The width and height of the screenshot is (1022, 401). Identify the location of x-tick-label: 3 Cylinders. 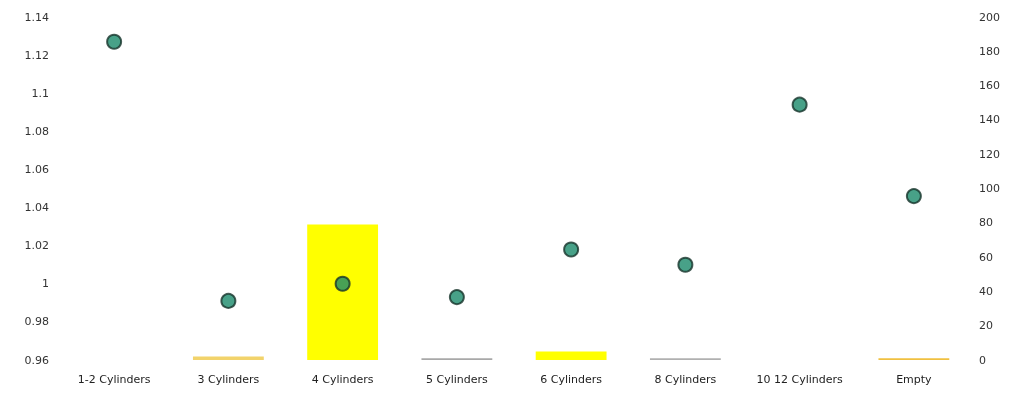
(228, 379).